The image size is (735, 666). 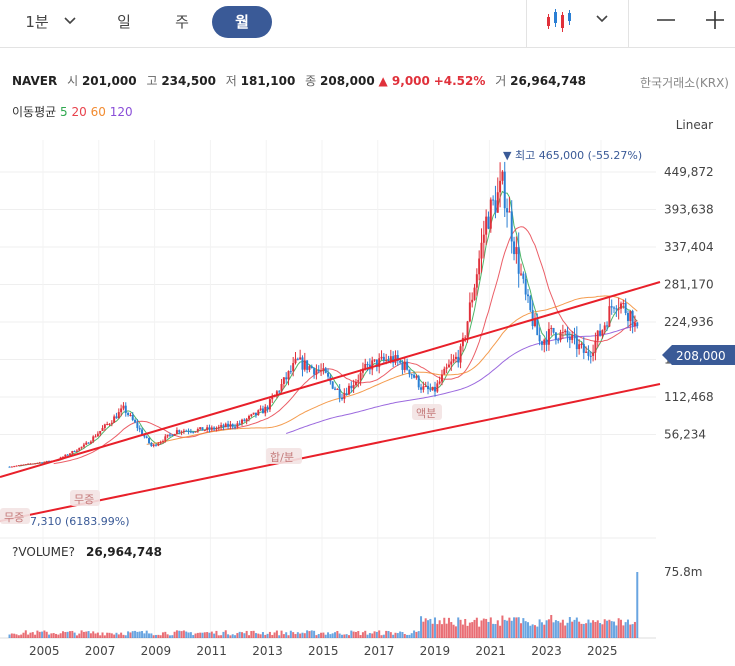 I want to click on x-tick-label: 2021, so click(x=490, y=651).